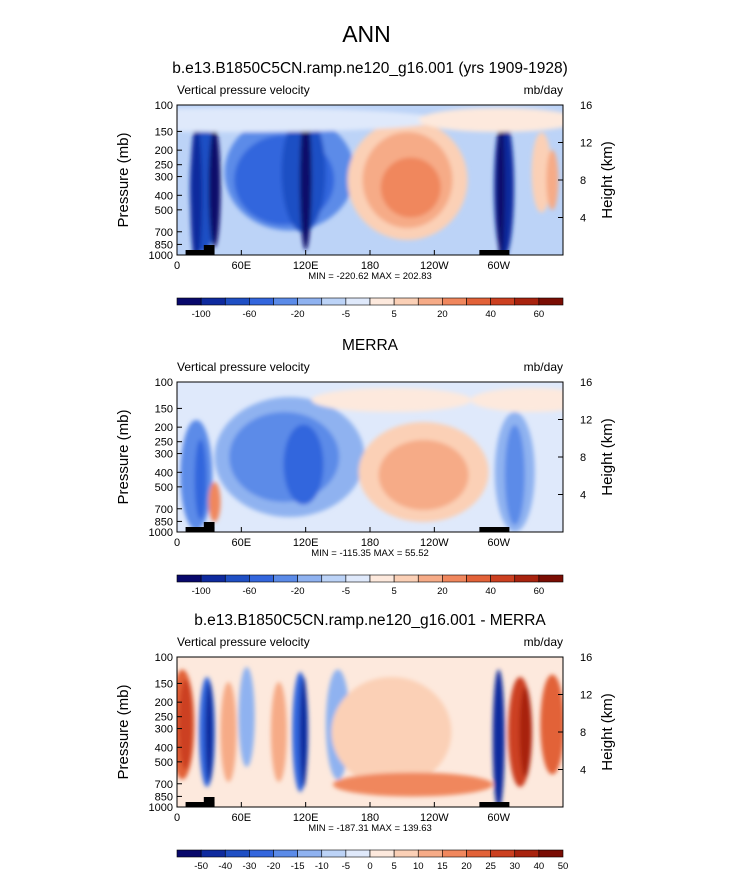 Image resolution: width=733 pixels, height=873 pixels. What do you see at coordinates (490, 866) in the screenshot?
I see `colorbar-label: 25` at bounding box center [490, 866].